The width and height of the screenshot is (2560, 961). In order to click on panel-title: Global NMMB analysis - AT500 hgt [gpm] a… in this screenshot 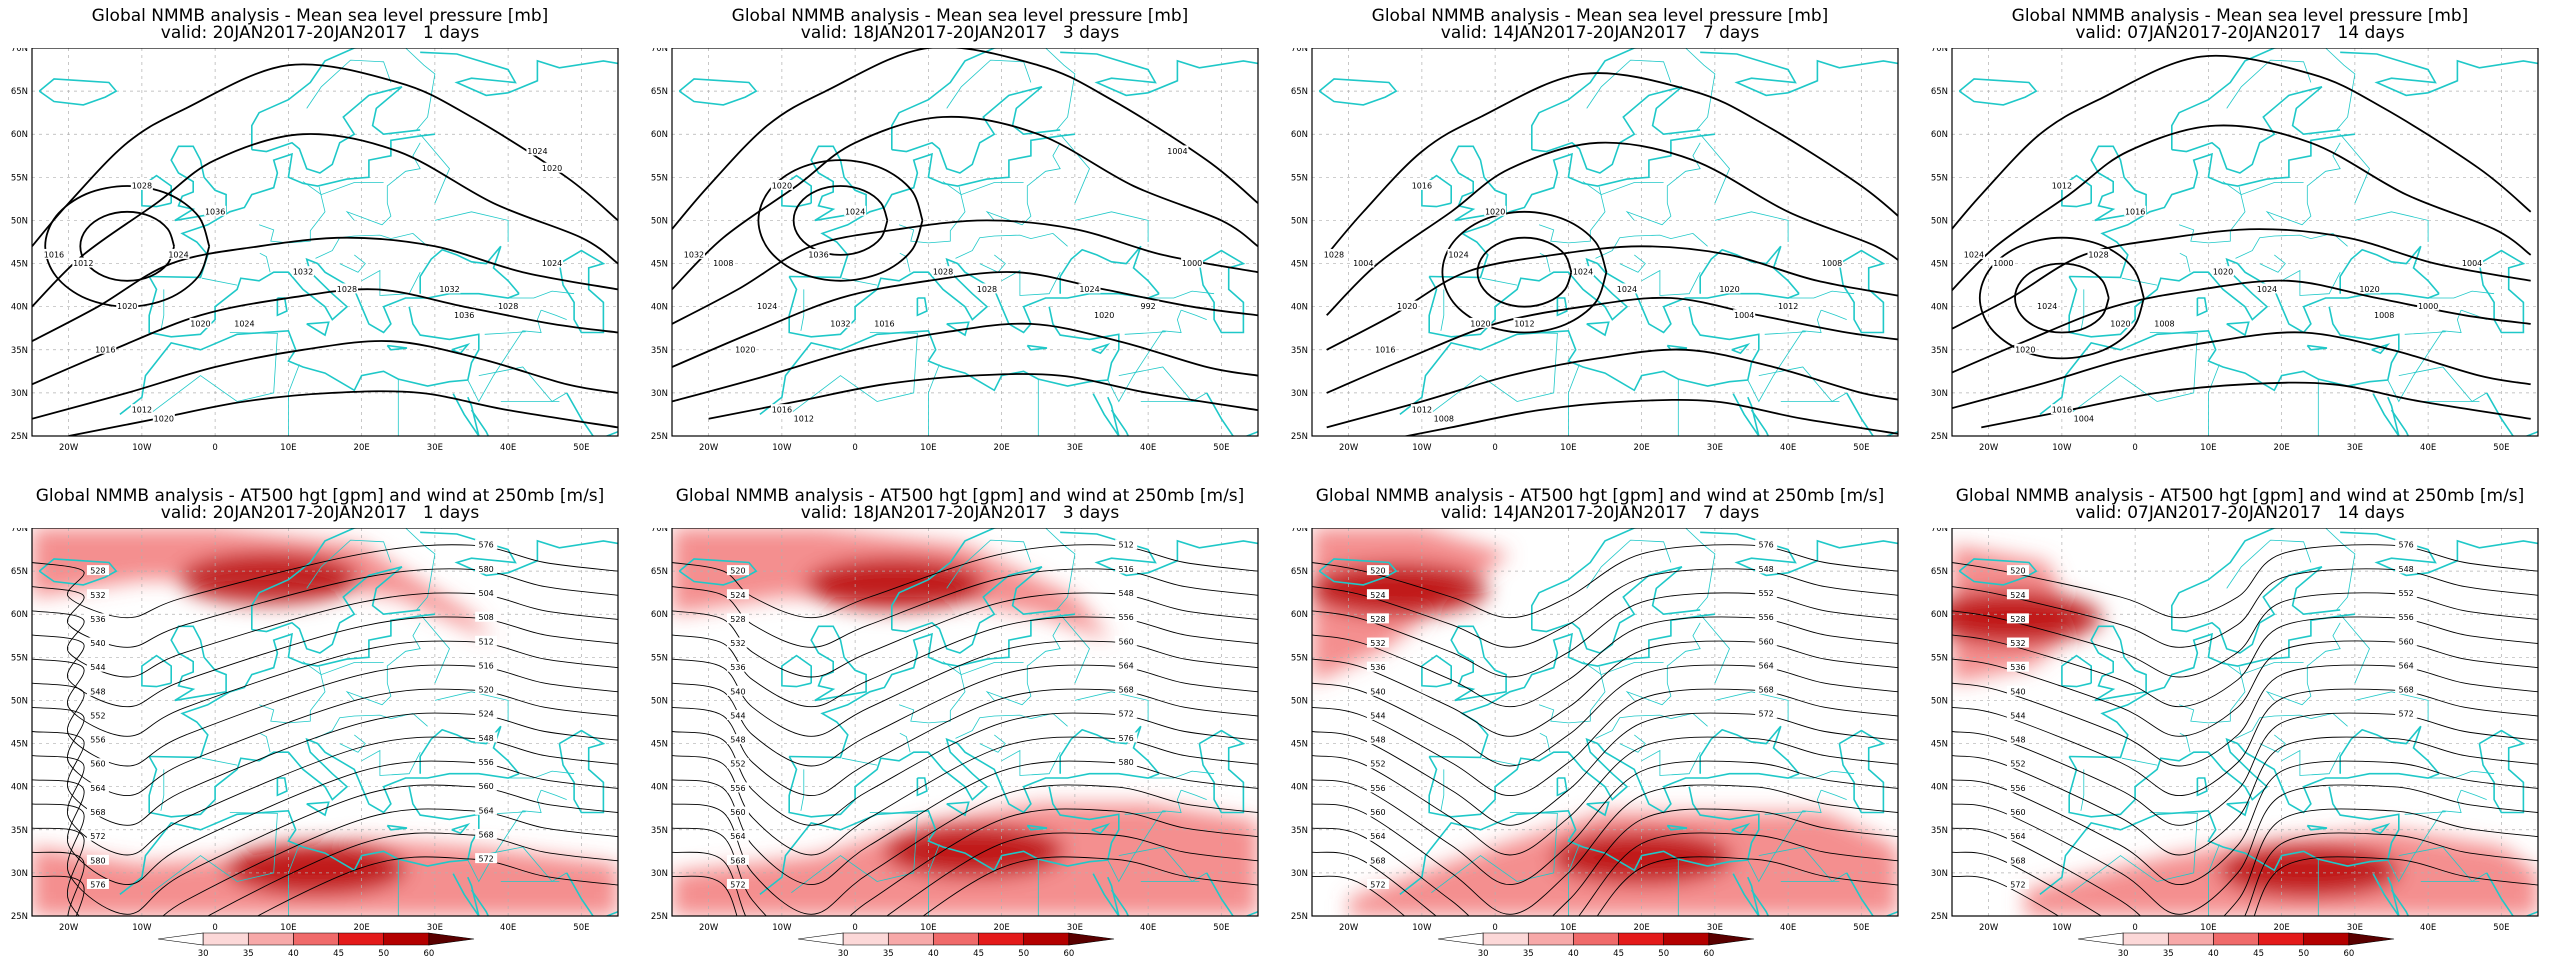, I will do `click(320, 496)`.